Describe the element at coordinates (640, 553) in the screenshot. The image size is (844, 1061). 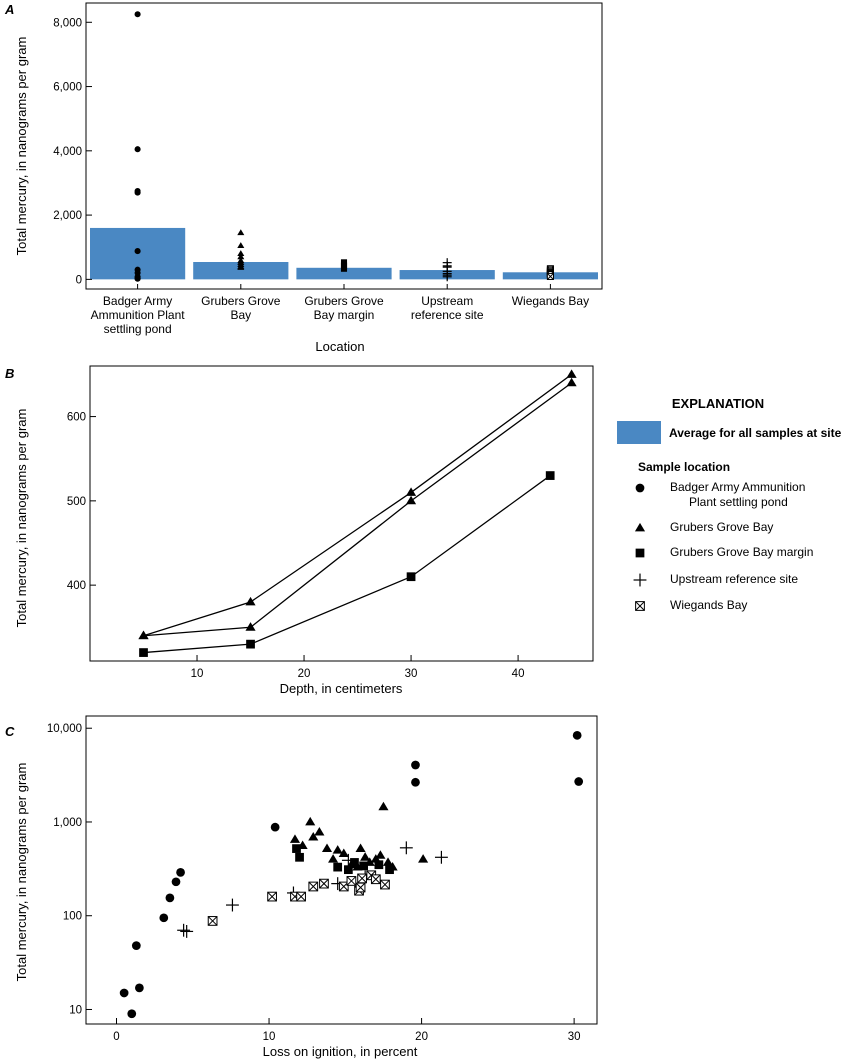
I see `legend-square-marker` at that location.